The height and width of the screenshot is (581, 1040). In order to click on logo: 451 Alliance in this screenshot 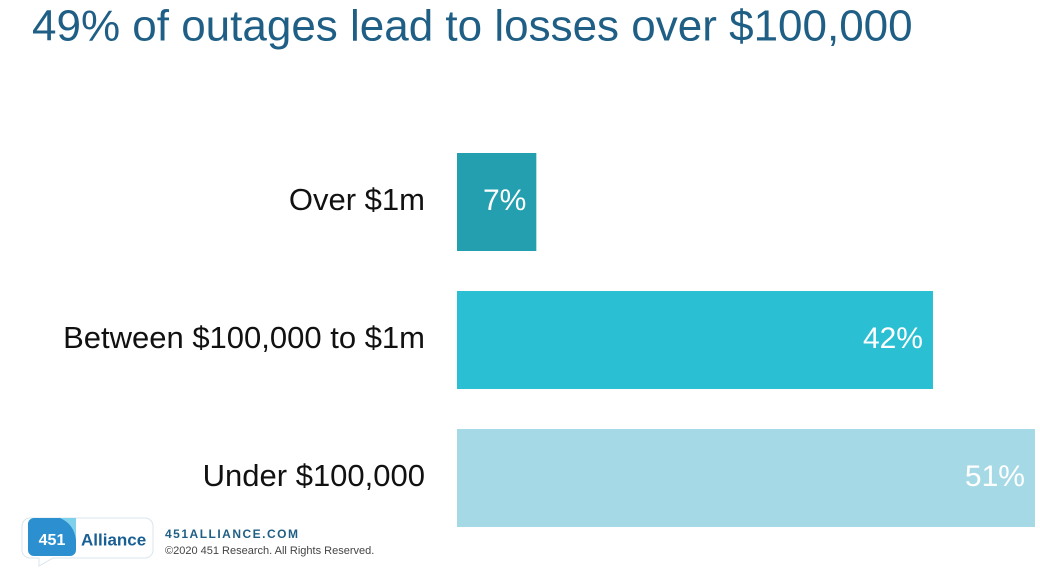, I will do `click(87, 542)`.